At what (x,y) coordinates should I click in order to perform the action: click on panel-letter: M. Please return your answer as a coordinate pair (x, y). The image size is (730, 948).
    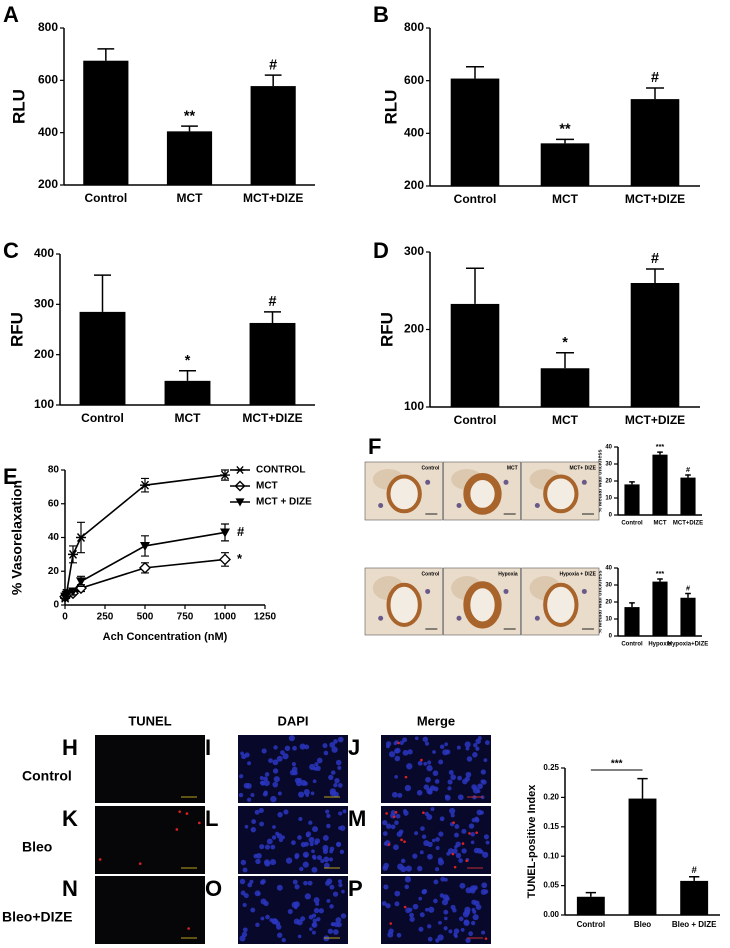
    Looking at the image, I should click on (357, 818).